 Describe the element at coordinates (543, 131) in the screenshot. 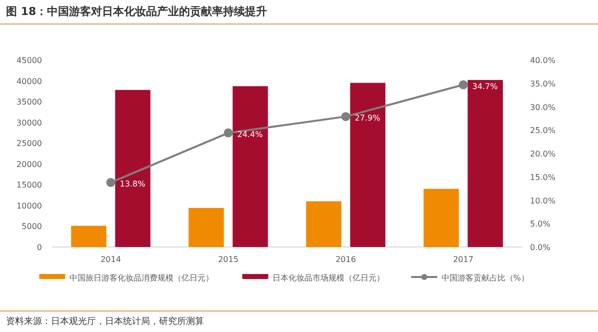

I see `y2-tick-label: 25.0%` at that location.